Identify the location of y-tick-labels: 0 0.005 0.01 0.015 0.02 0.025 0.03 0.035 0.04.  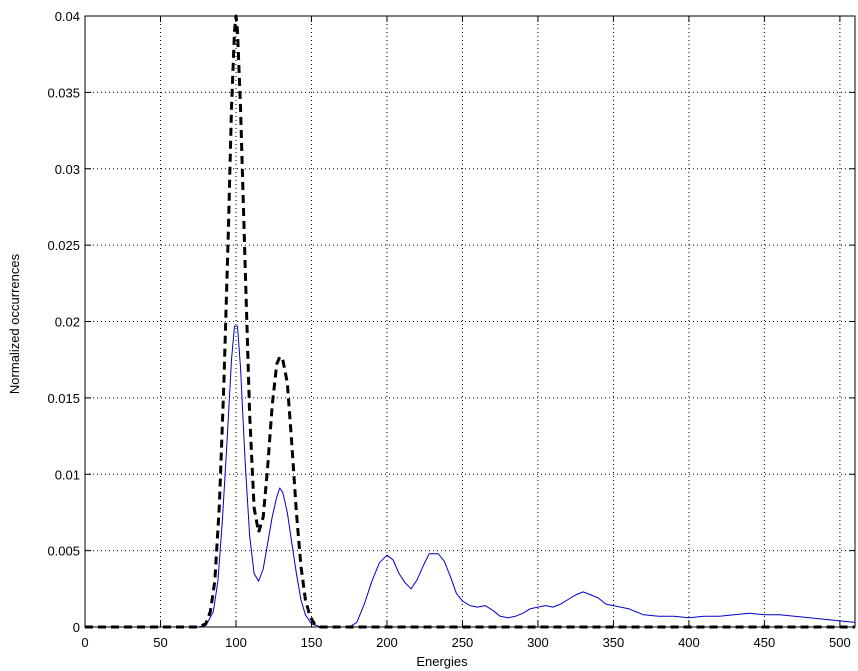
(63, 322).